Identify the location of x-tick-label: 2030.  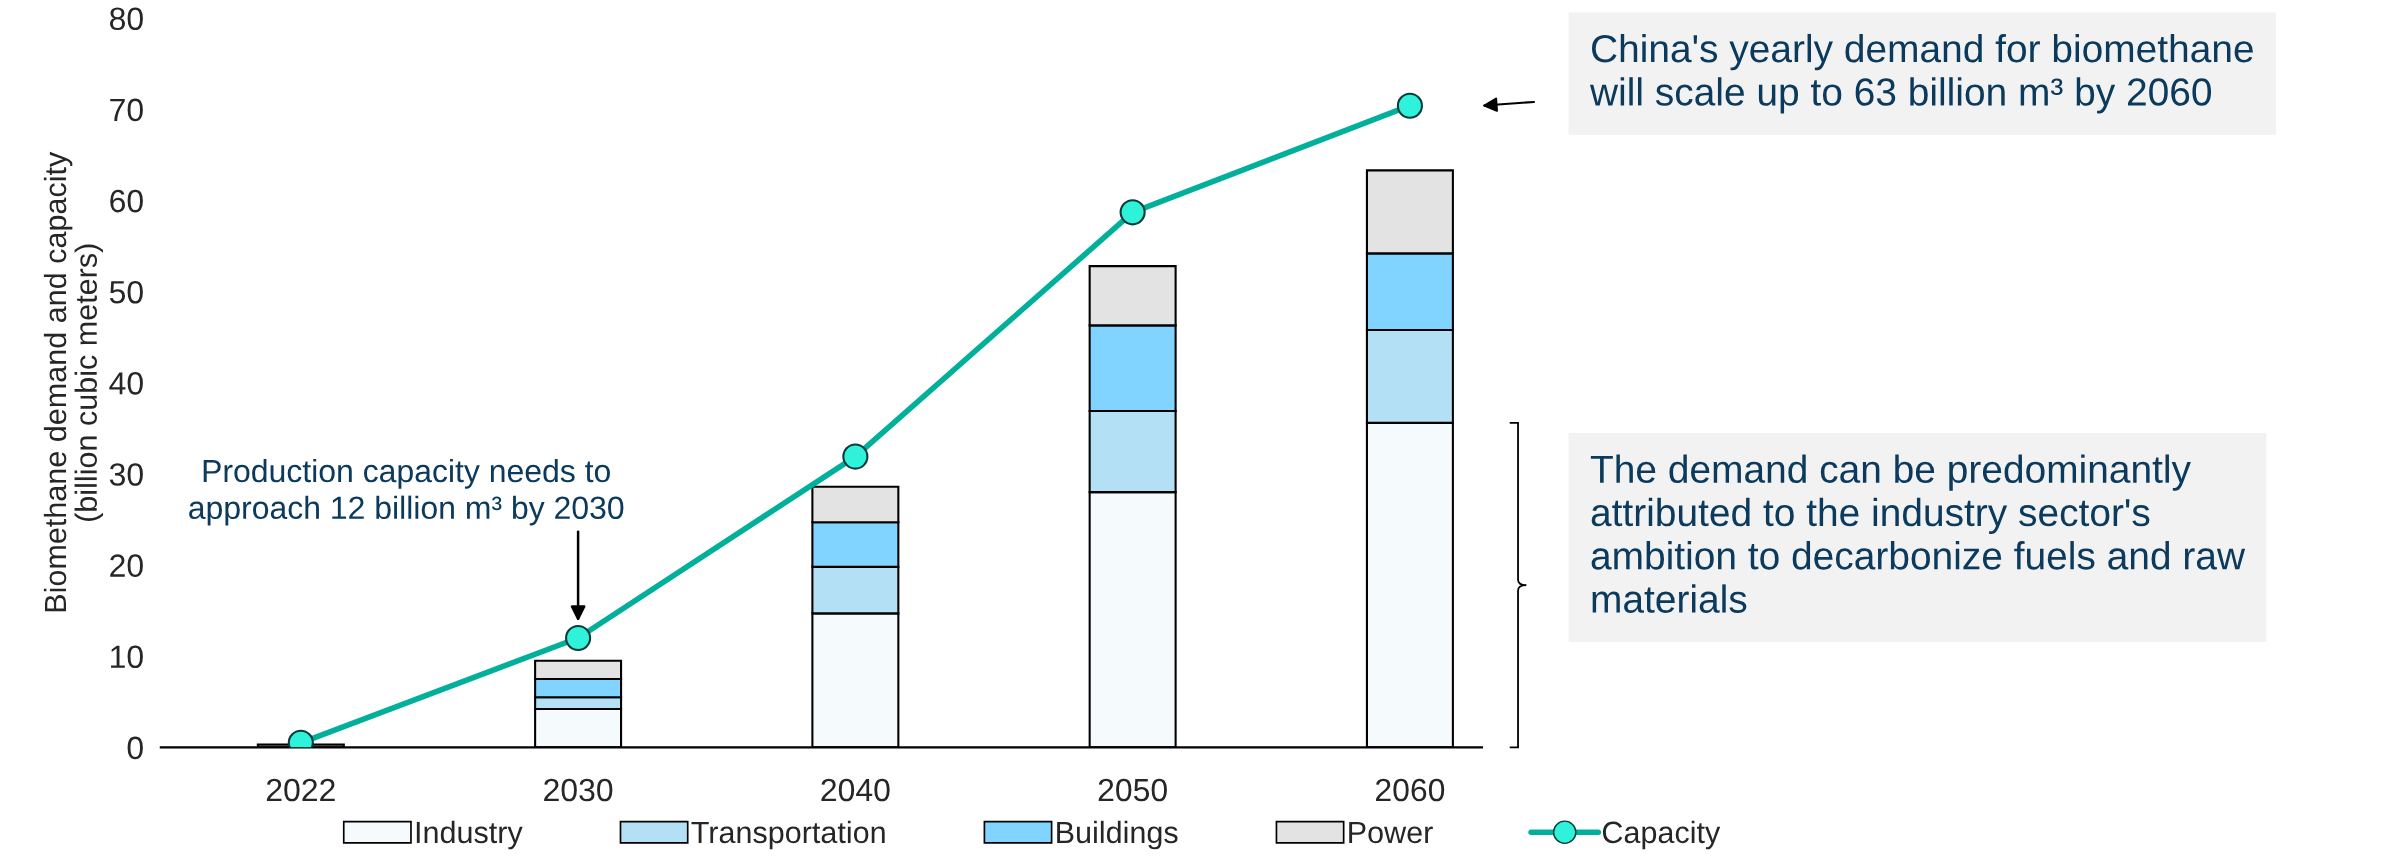
(578, 790).